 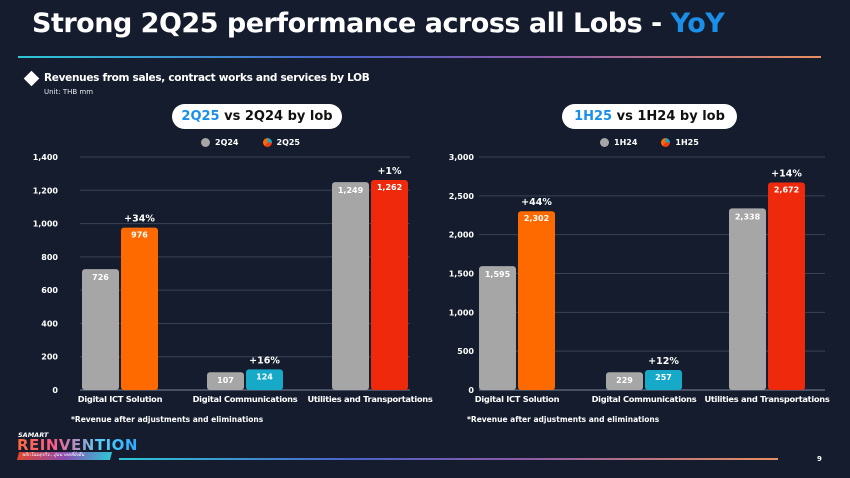 What do you see at coordinates (33, 435) in the screenshot?
I see `logo-samart: SAMART` at bounding box center [33, 435].